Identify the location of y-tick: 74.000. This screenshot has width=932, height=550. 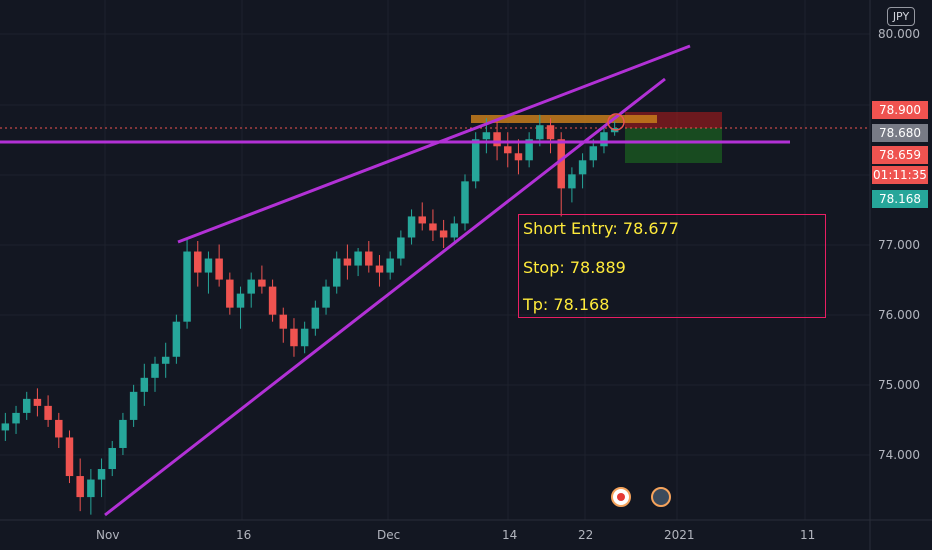
(899, 455).